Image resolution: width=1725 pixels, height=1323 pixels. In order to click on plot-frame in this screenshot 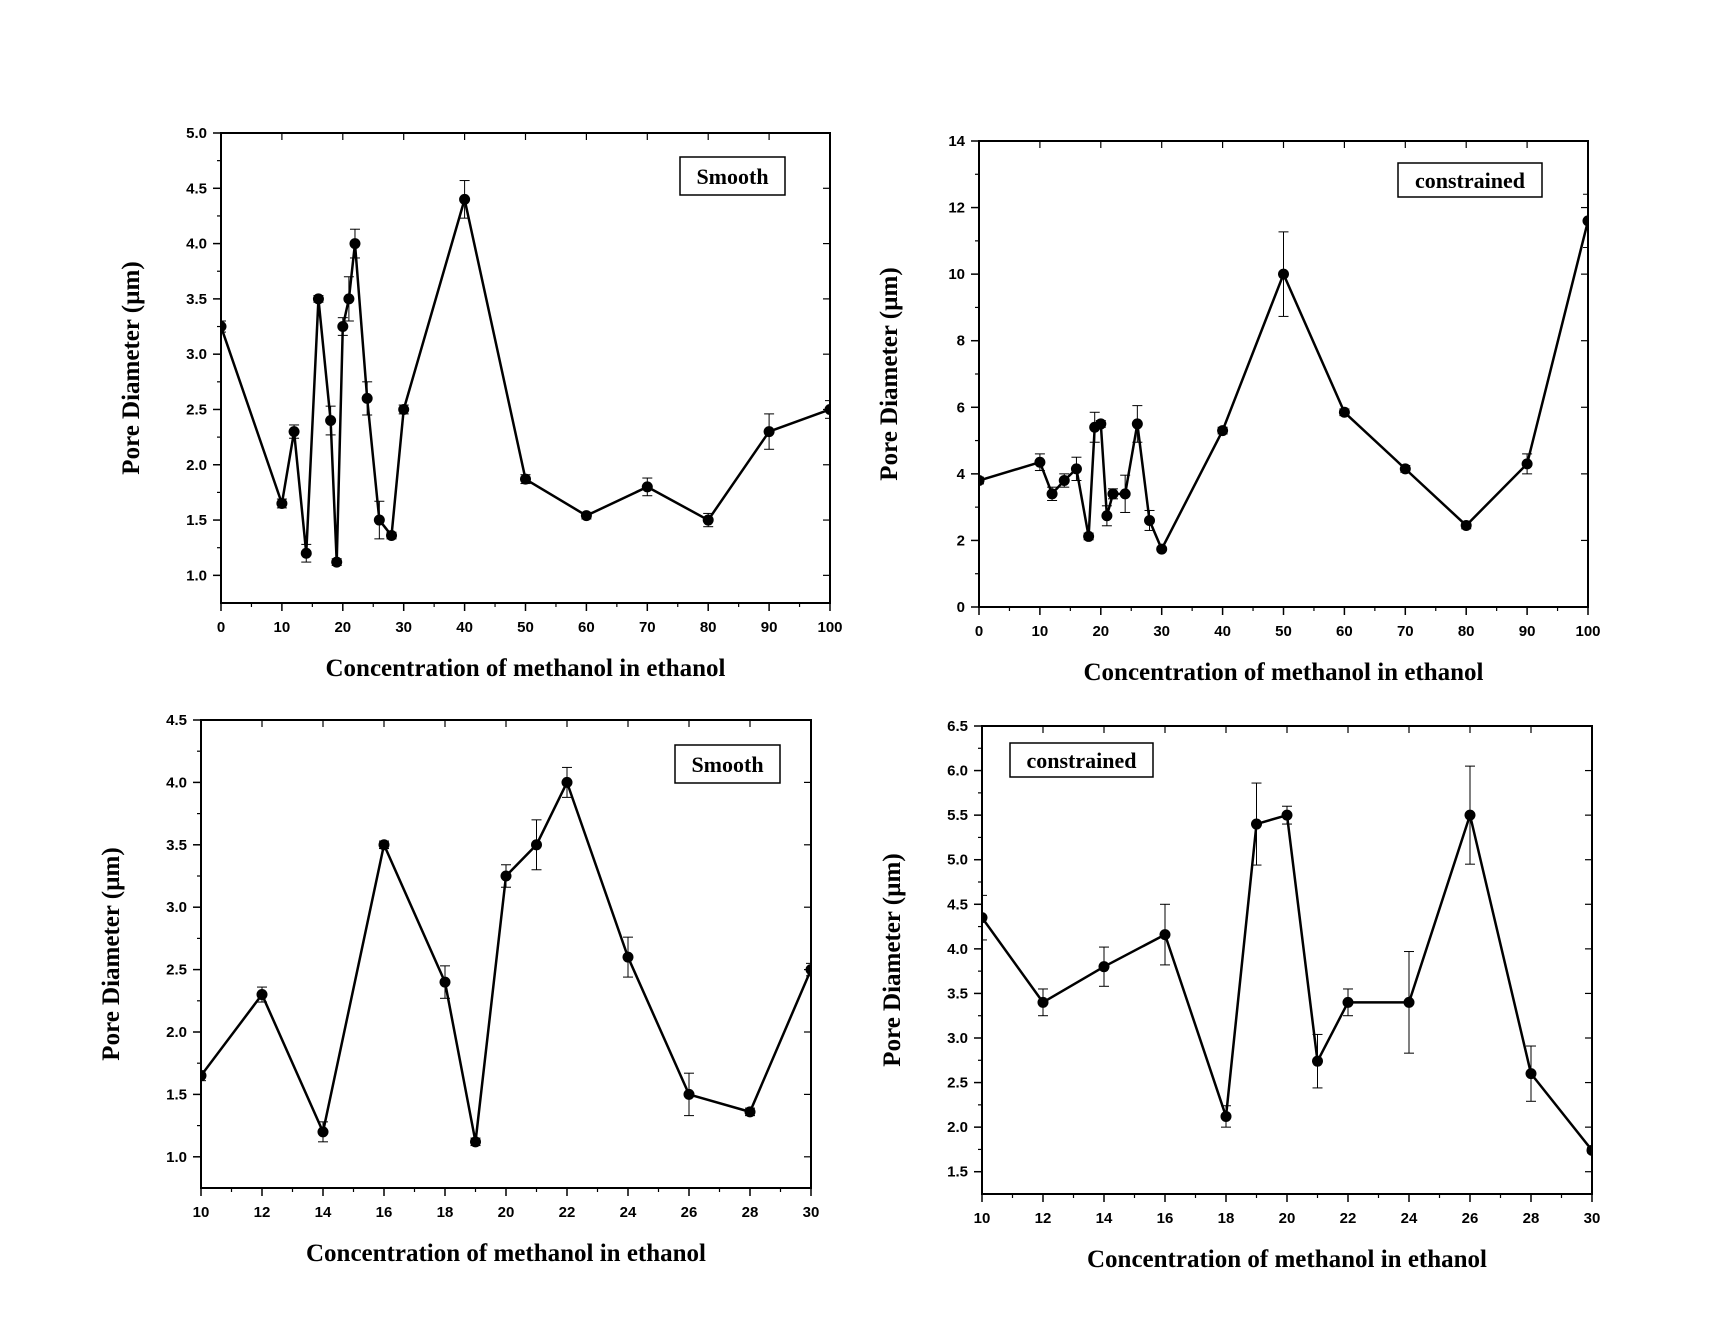, I will do `click(1283, 374)`.